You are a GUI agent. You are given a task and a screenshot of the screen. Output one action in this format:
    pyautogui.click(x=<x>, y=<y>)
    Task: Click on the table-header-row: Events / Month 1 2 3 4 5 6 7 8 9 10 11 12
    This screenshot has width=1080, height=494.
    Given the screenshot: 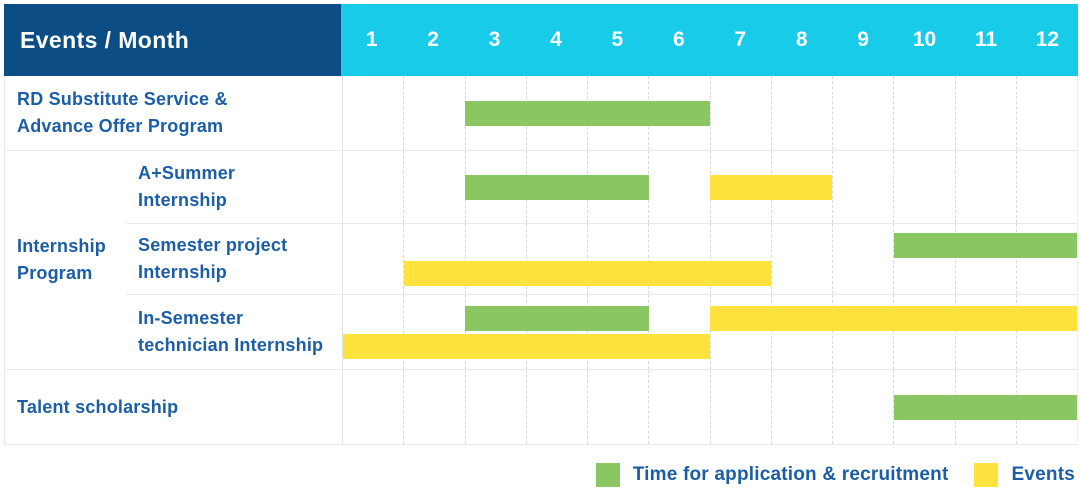 What is the action you would take?
    pyautogui.click(x=541, y=40)
    